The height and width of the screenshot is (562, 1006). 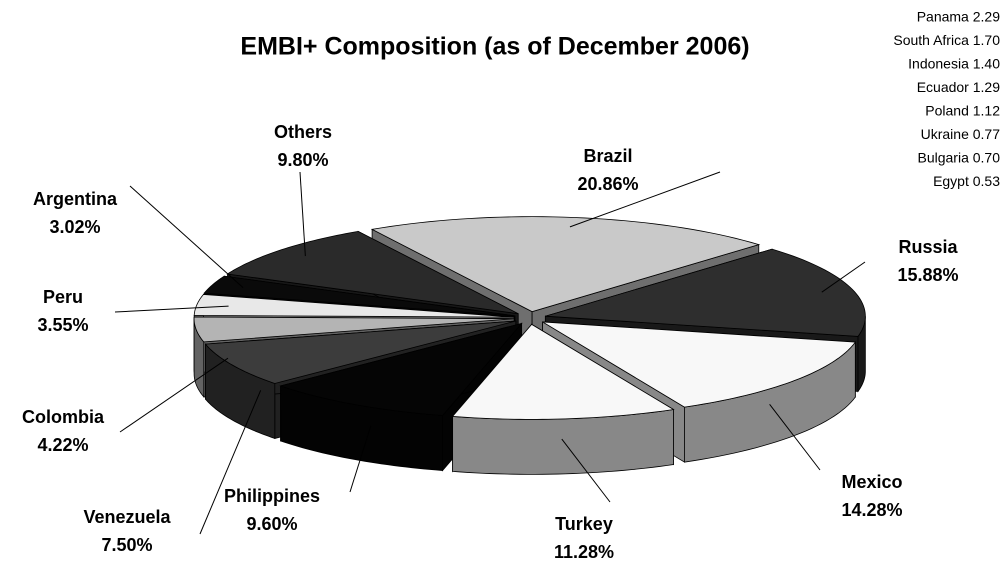 I want to click on annotation: Egypt 0.53, so click(x=966, y=181).